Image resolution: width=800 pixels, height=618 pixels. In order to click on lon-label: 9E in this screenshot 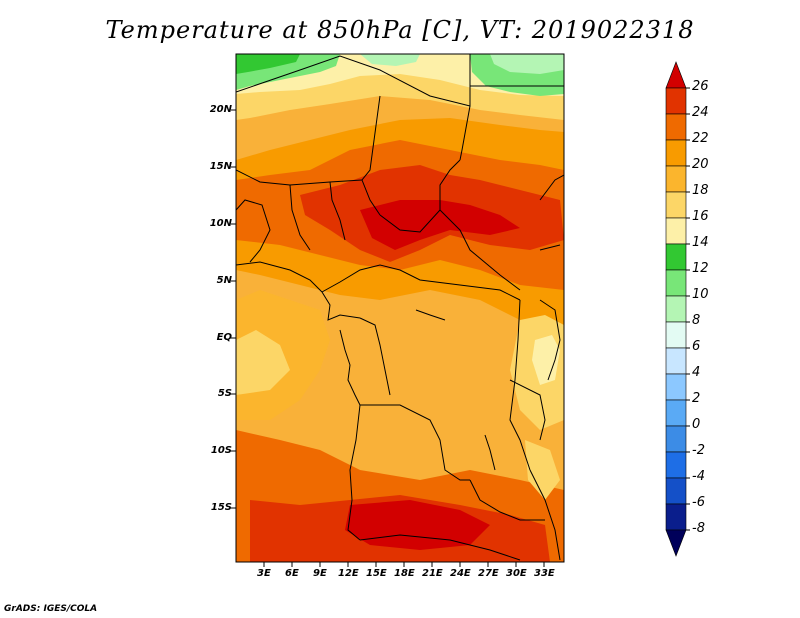, I will do `click(320, 573)`.